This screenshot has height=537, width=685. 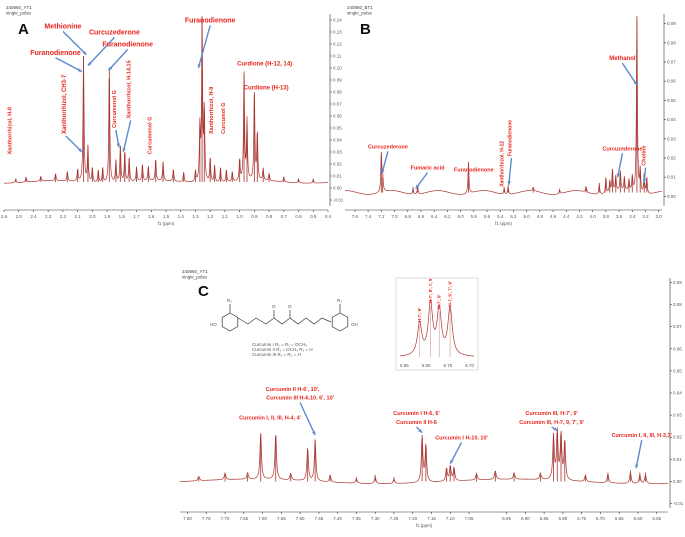 I want to click on x-tick-label: 3.2, so click(x=645, y=216).